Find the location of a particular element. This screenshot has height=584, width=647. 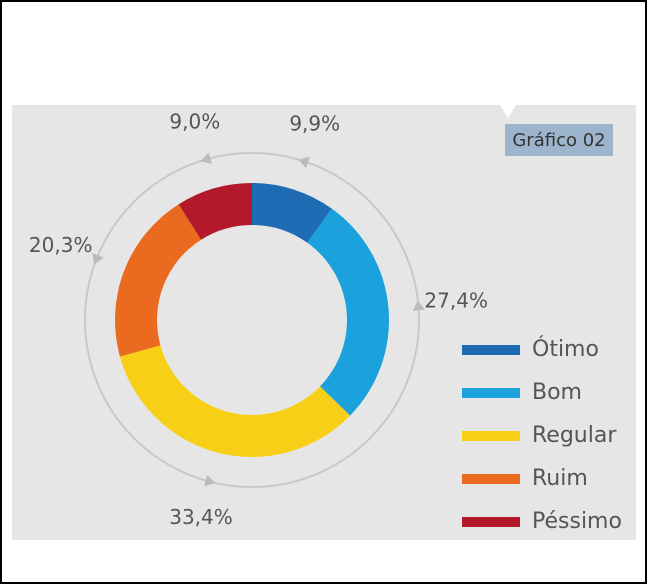

legend-label: Regular is located at coordinates (574, 435).